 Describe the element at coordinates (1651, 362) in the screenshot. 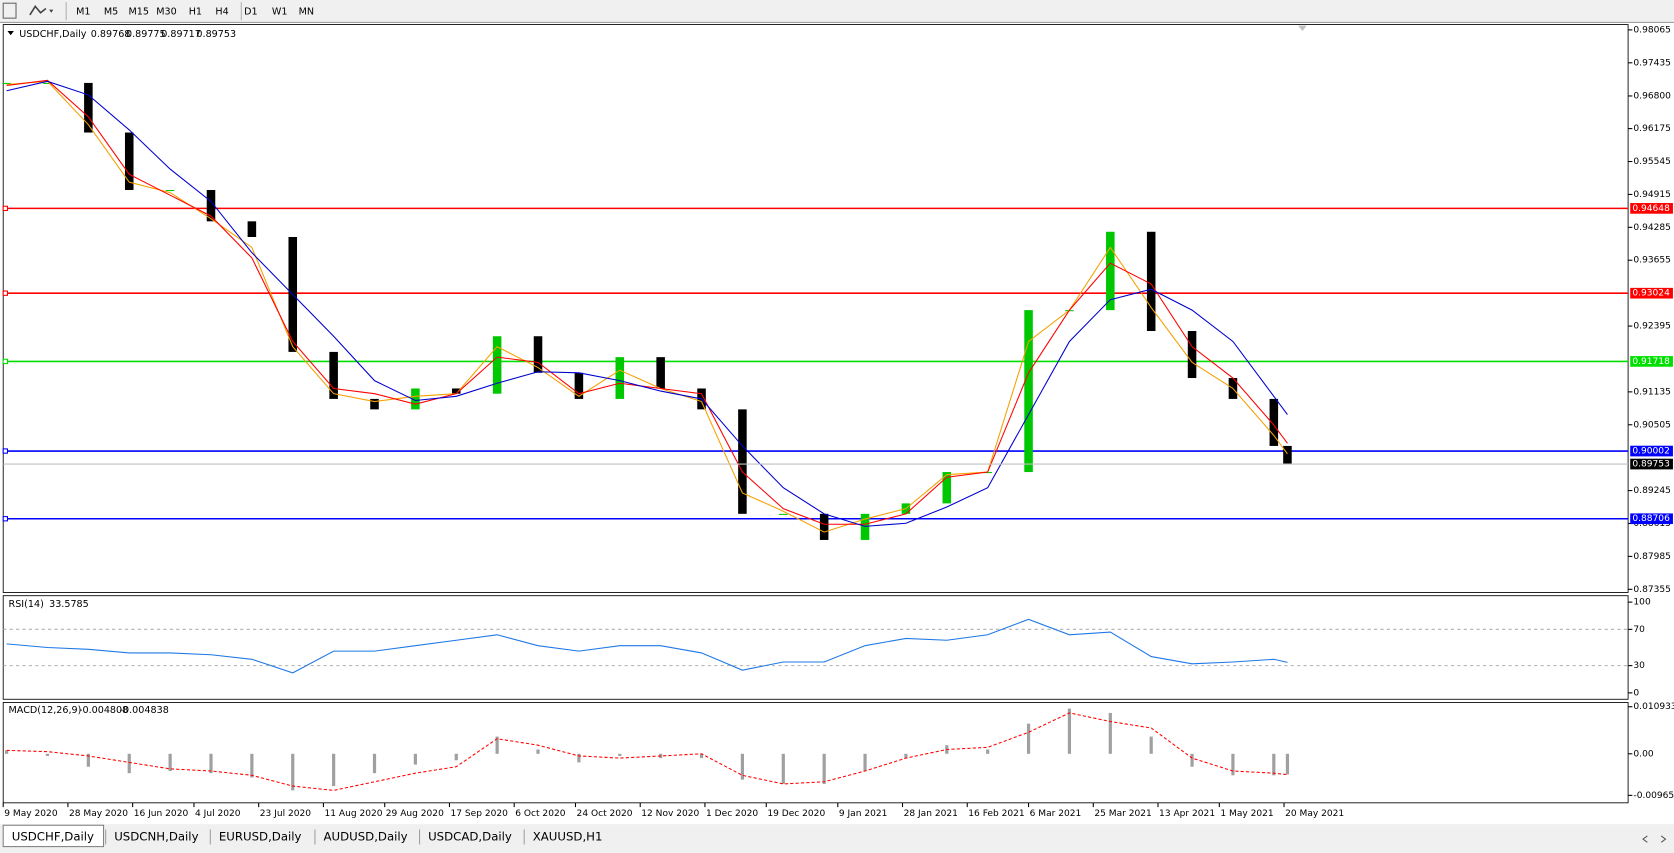

I see `level-label: 0.91718` at that location.